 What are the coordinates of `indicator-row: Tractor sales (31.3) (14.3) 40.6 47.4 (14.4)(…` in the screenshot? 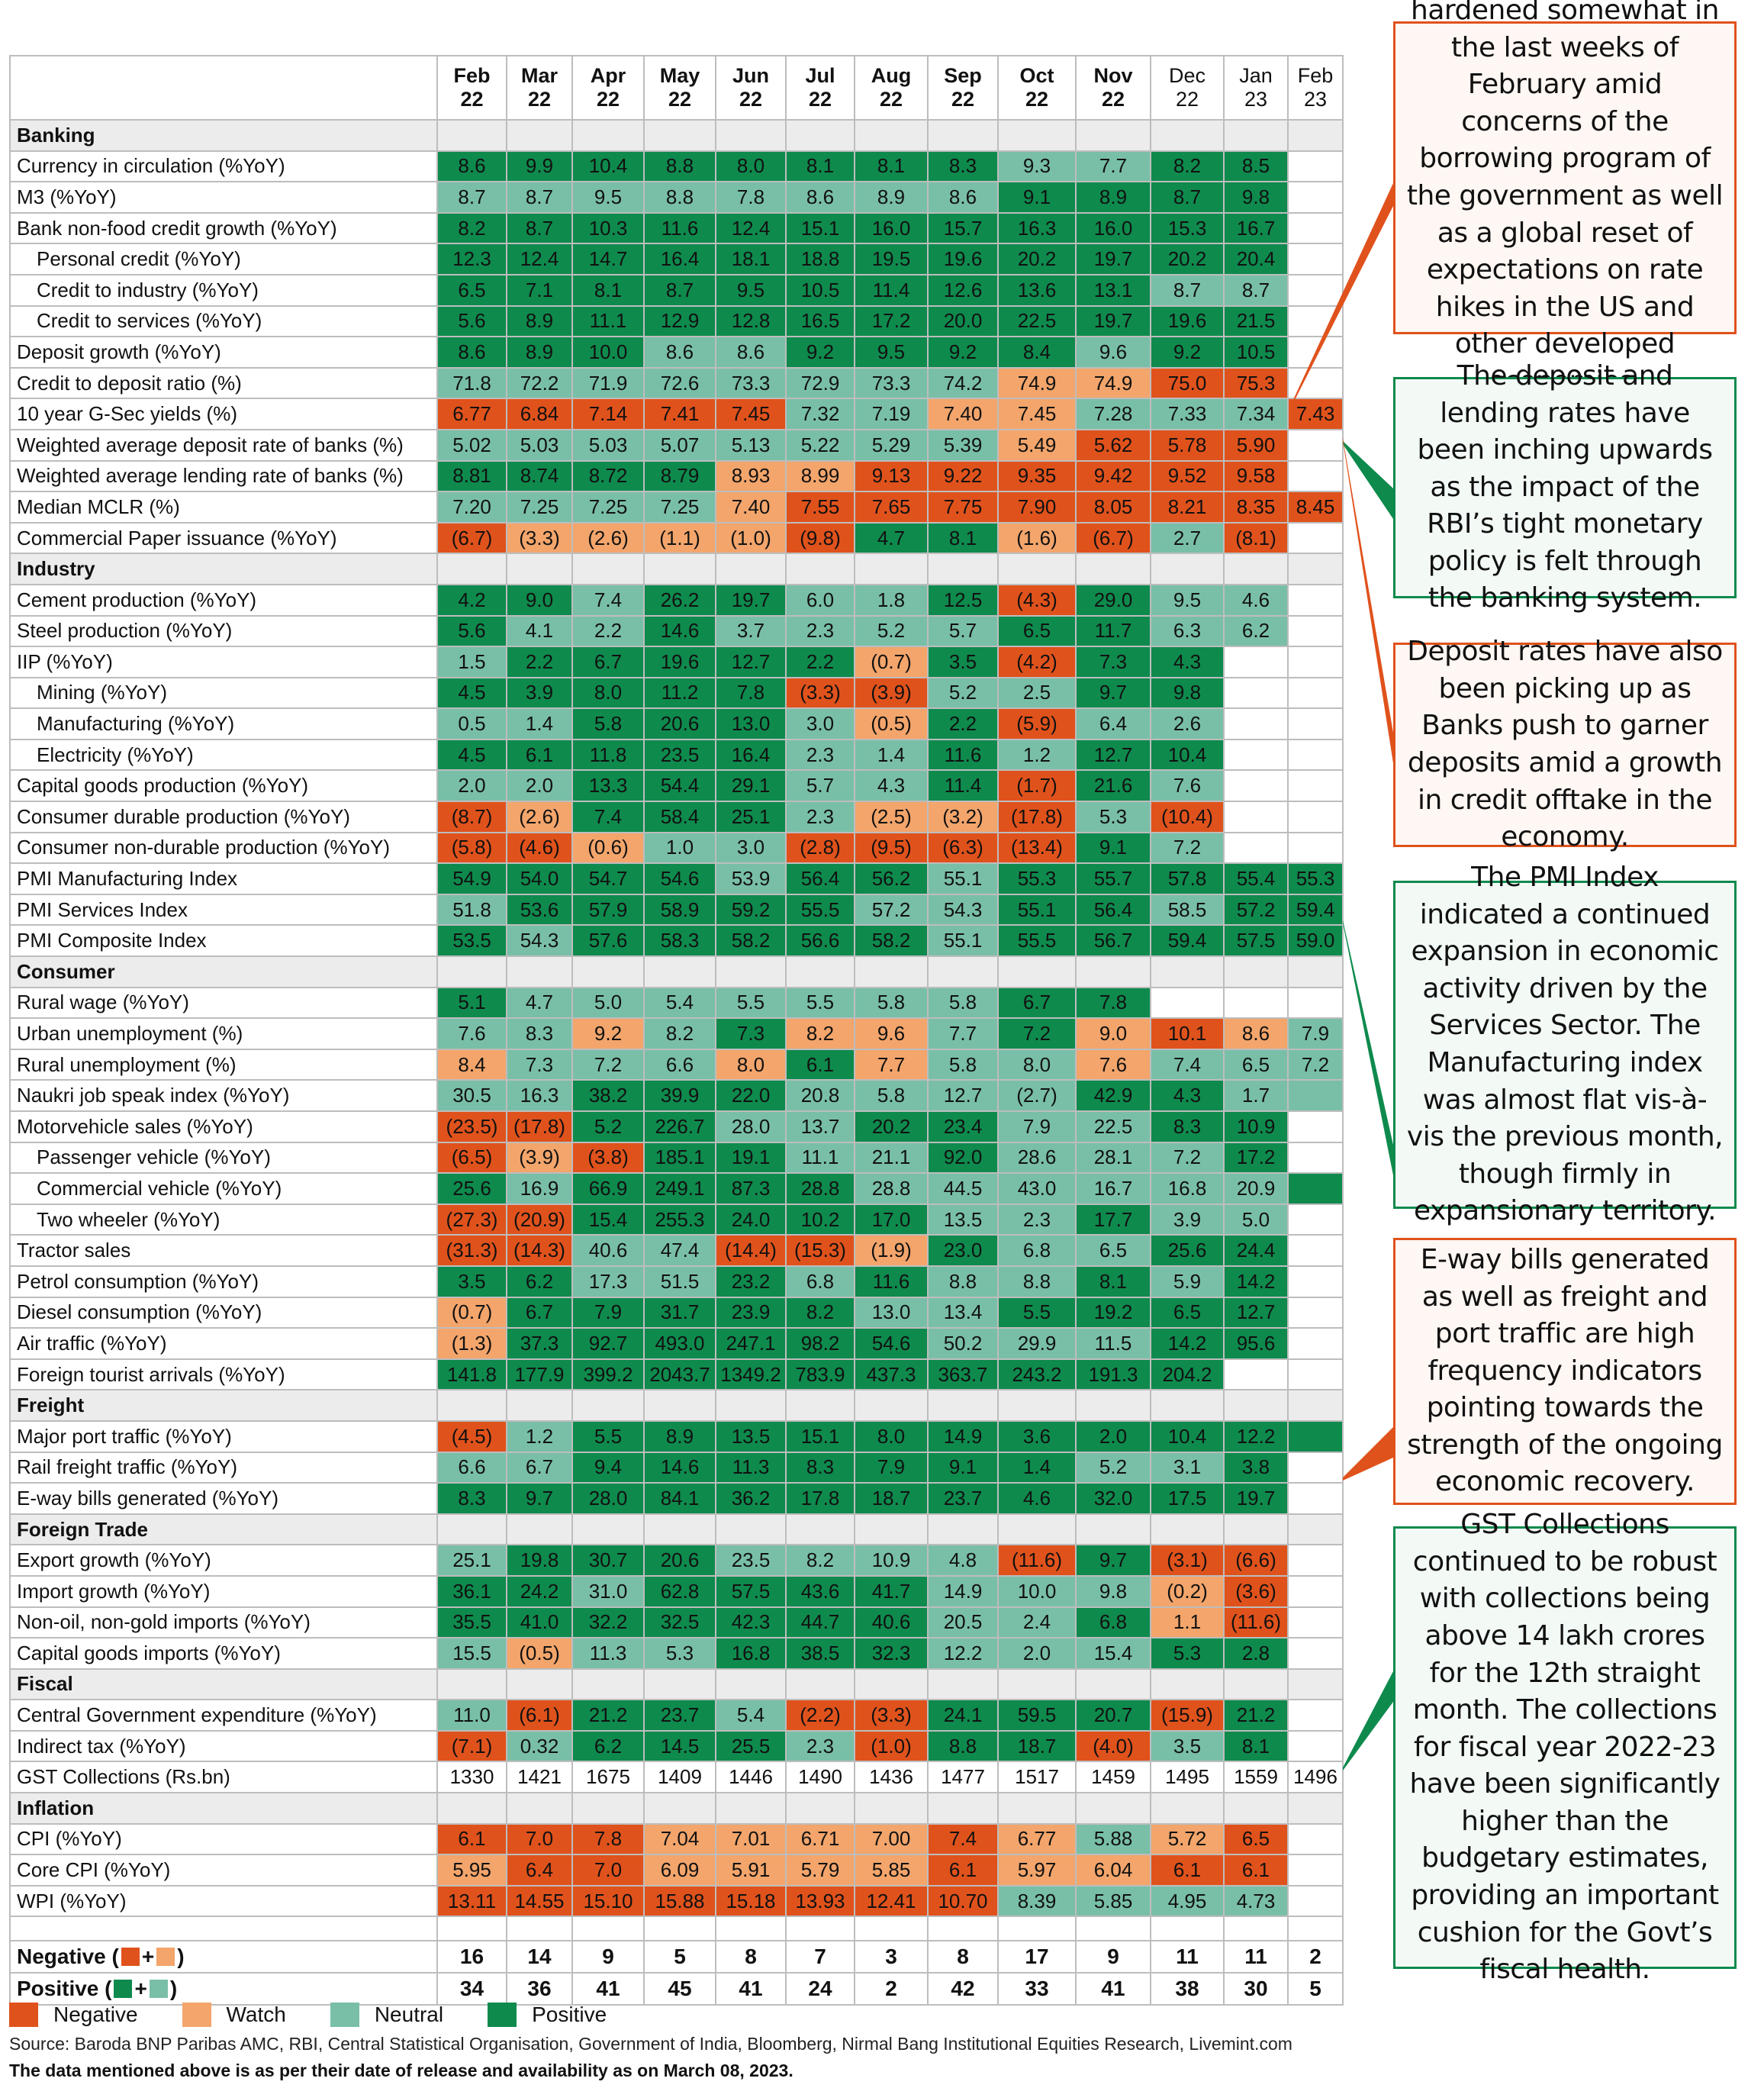 It's located at (676, 1250).